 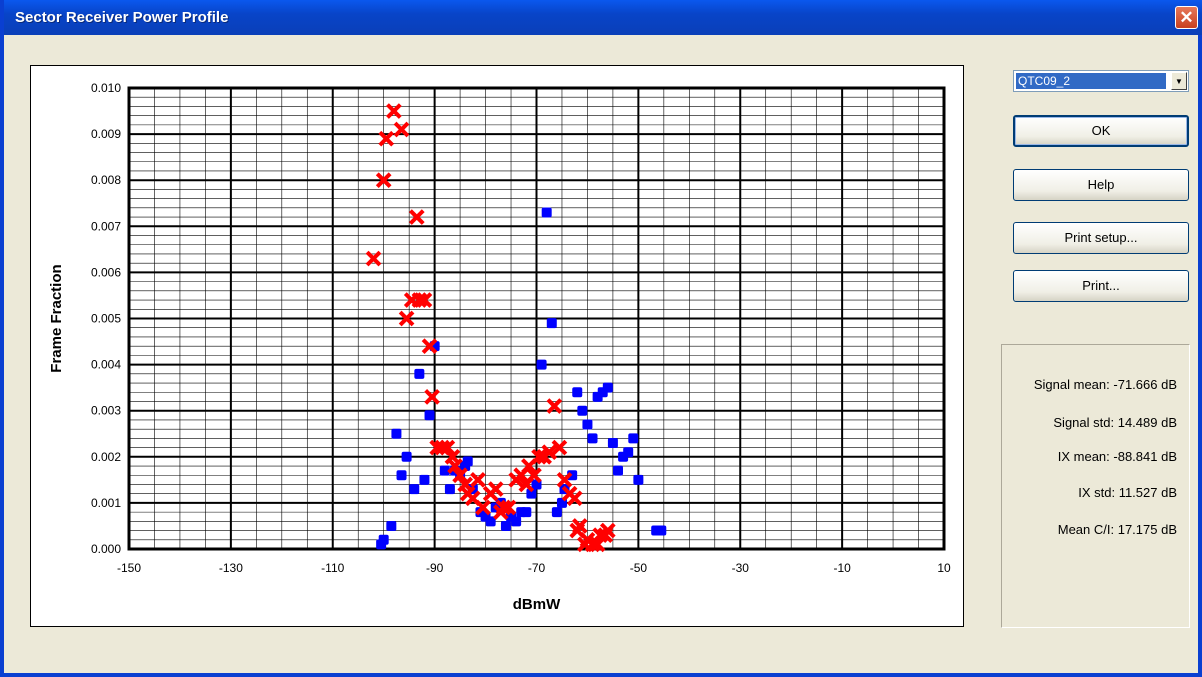 What do you see at coordinates (106, 457) in the screenshot?
I see `y-tick-label: 0.002` at bounding box center [106, 457].